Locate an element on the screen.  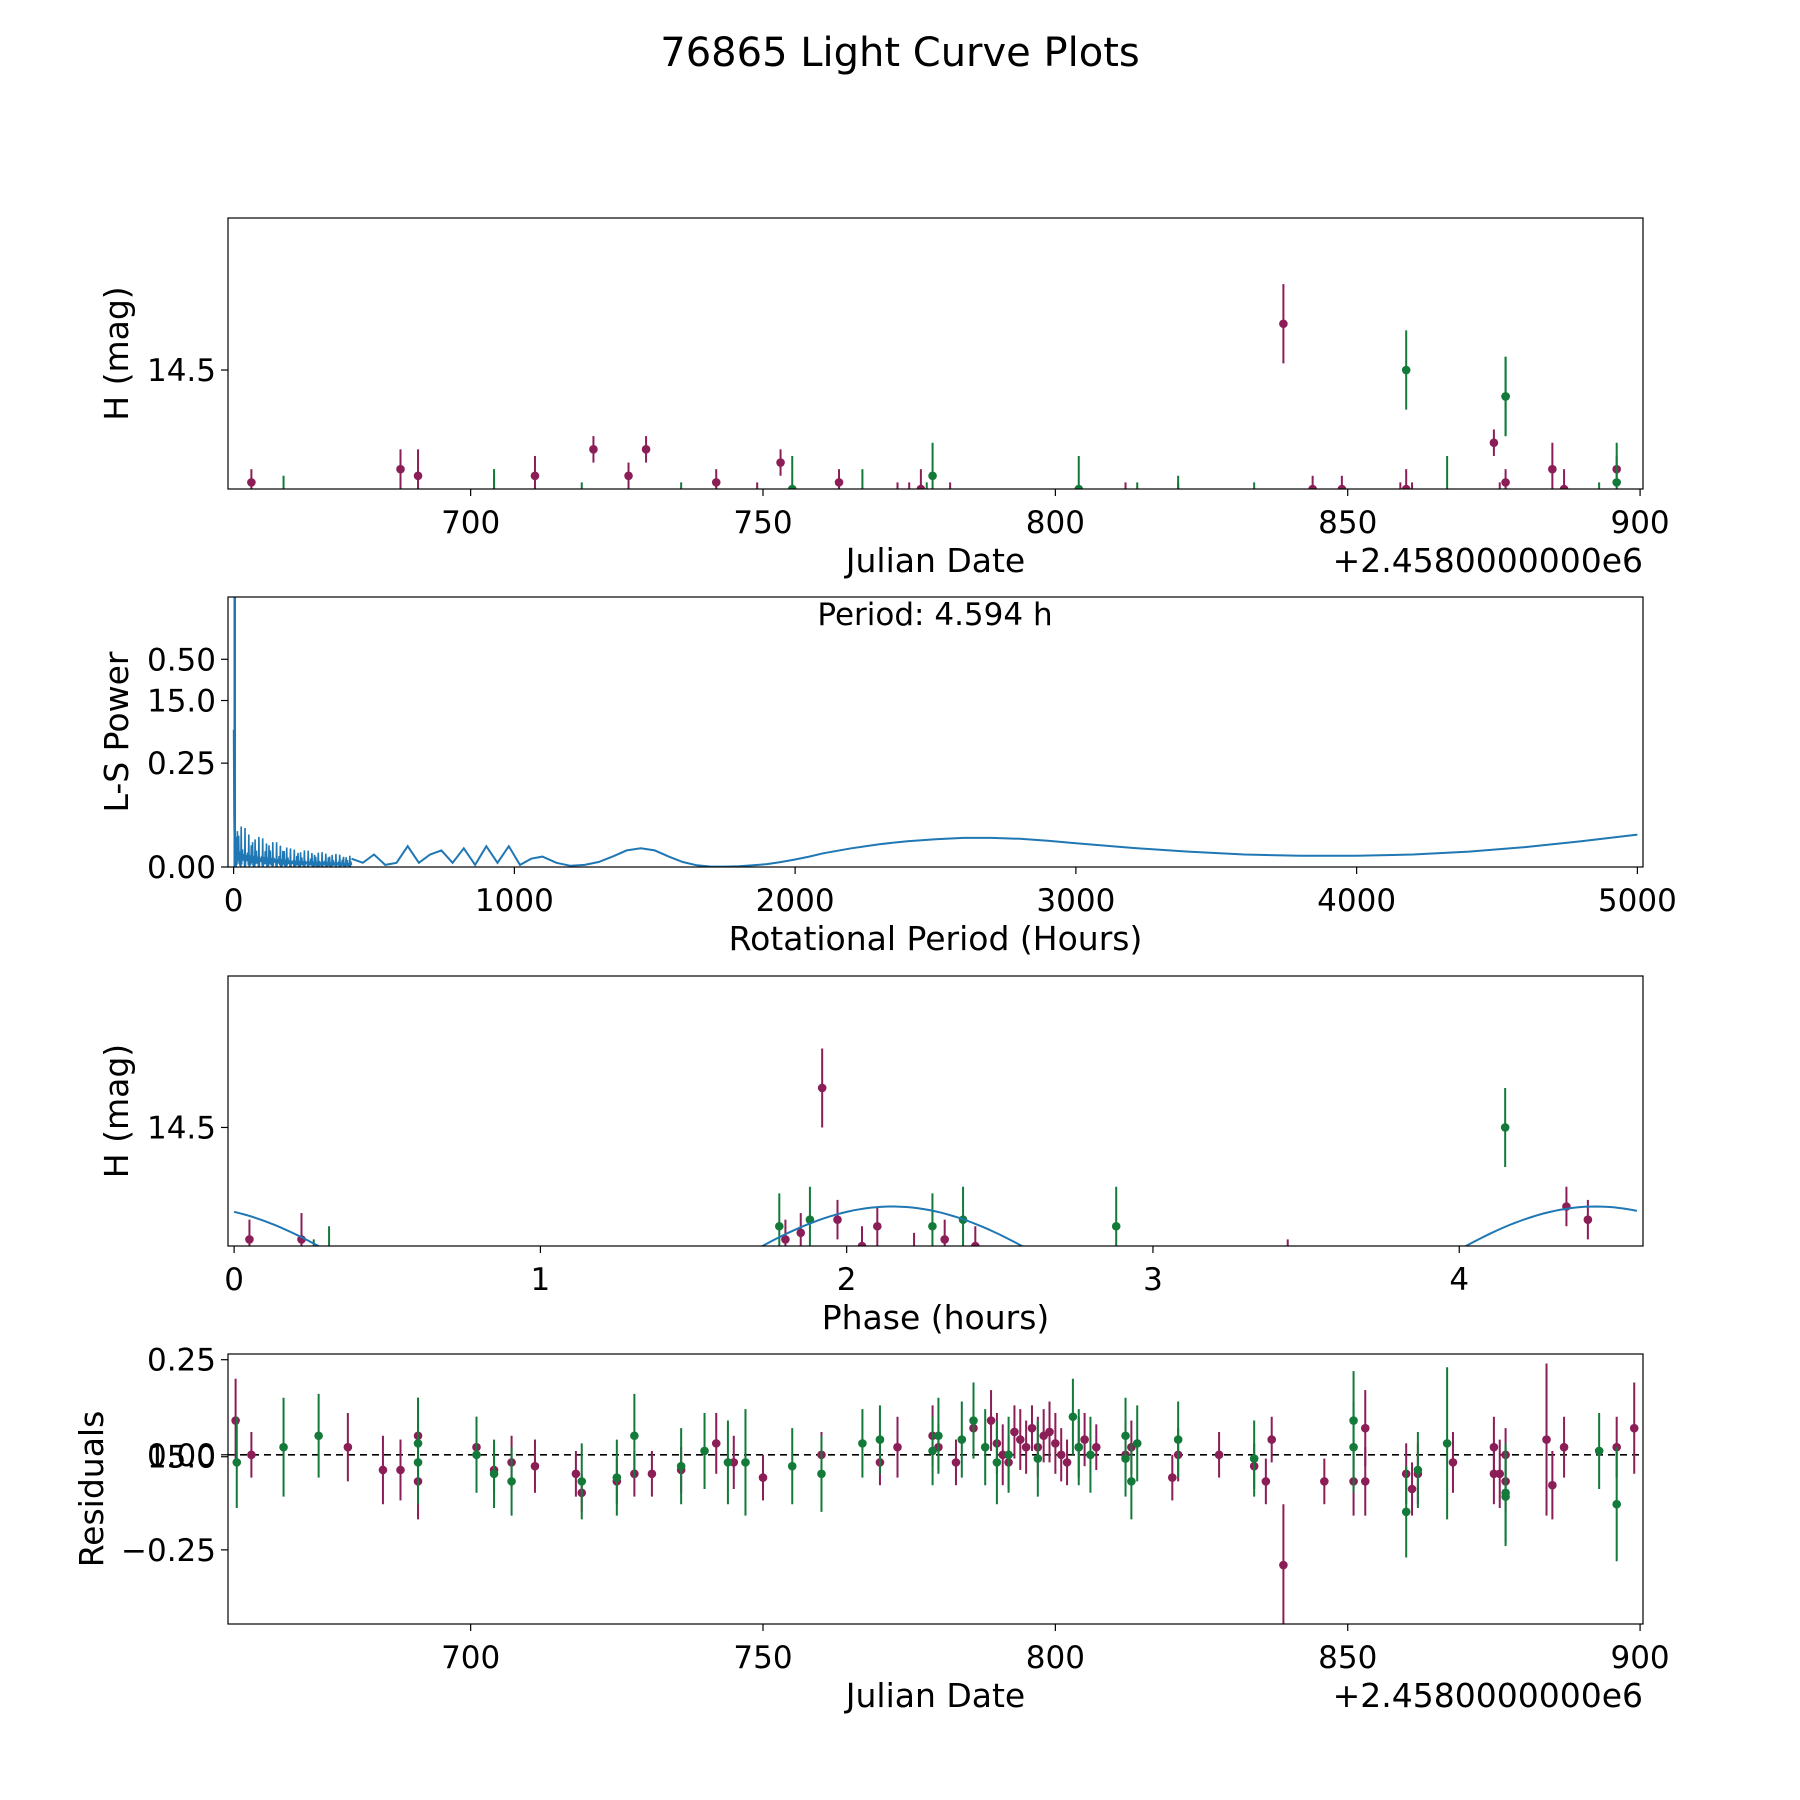
residuals-xtick-label: 800 is located at coordinates (1055, 1658).